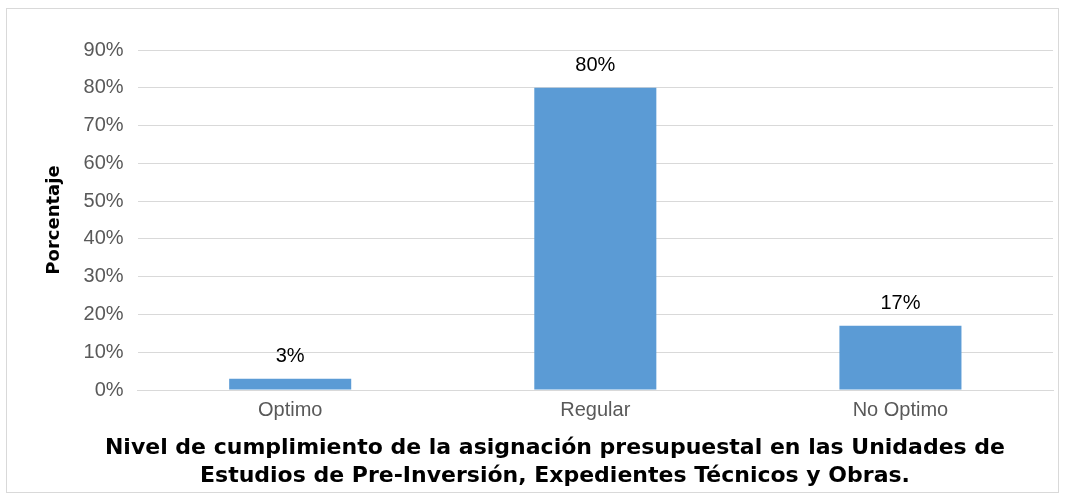 This screenshot has width=1067, height=498. Describe the element at coordinates (109, 388) in the screenshot. I see `y-tick-label: 0%` at that location.